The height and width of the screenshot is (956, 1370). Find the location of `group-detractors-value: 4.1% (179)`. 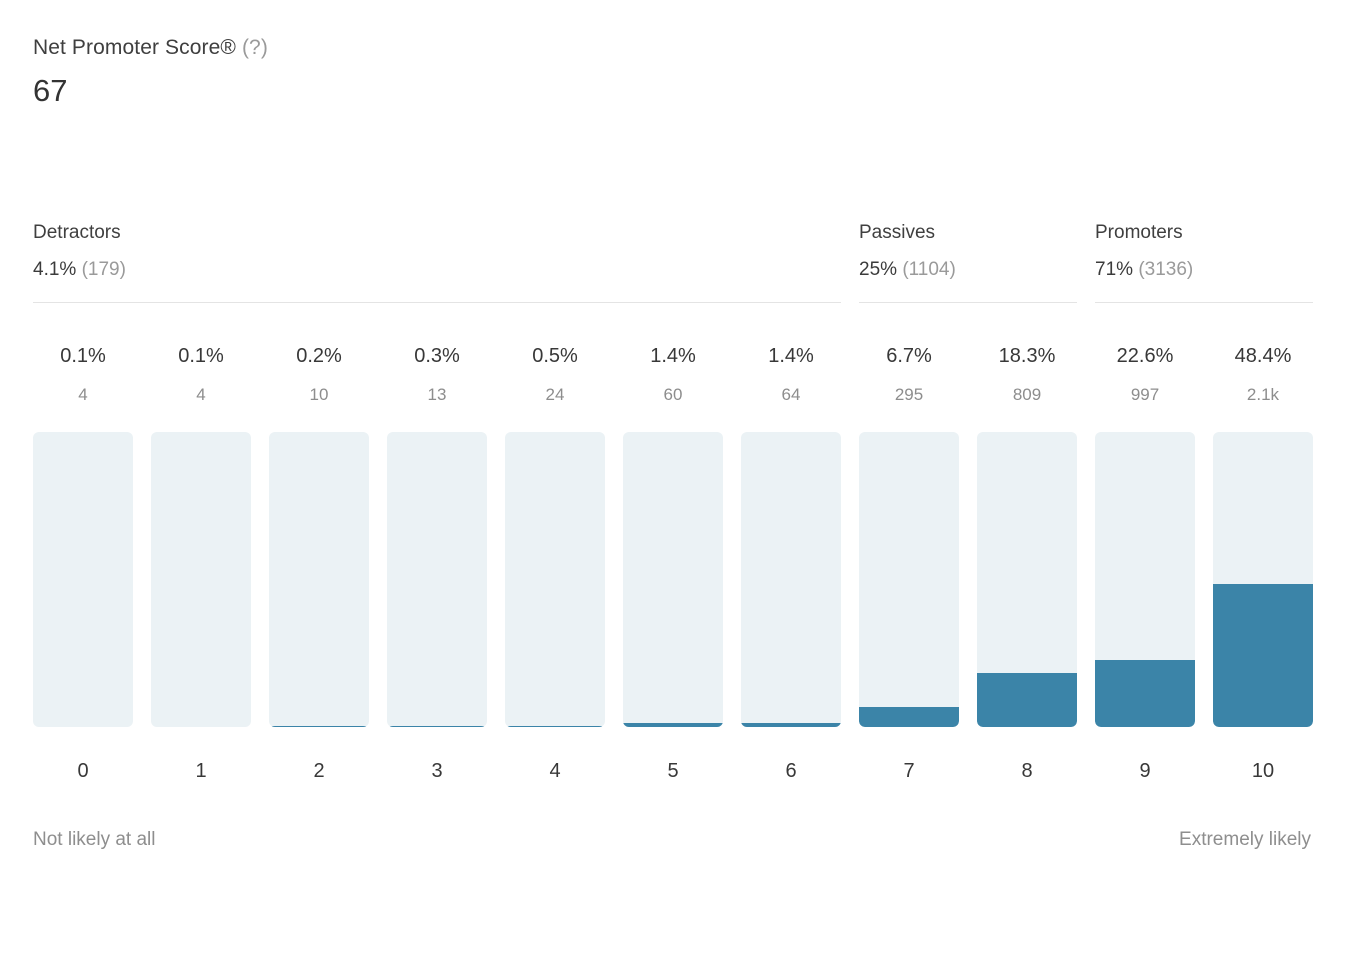

group-detractors-value: 4.1% (179) is located at coordinates (437, 270).